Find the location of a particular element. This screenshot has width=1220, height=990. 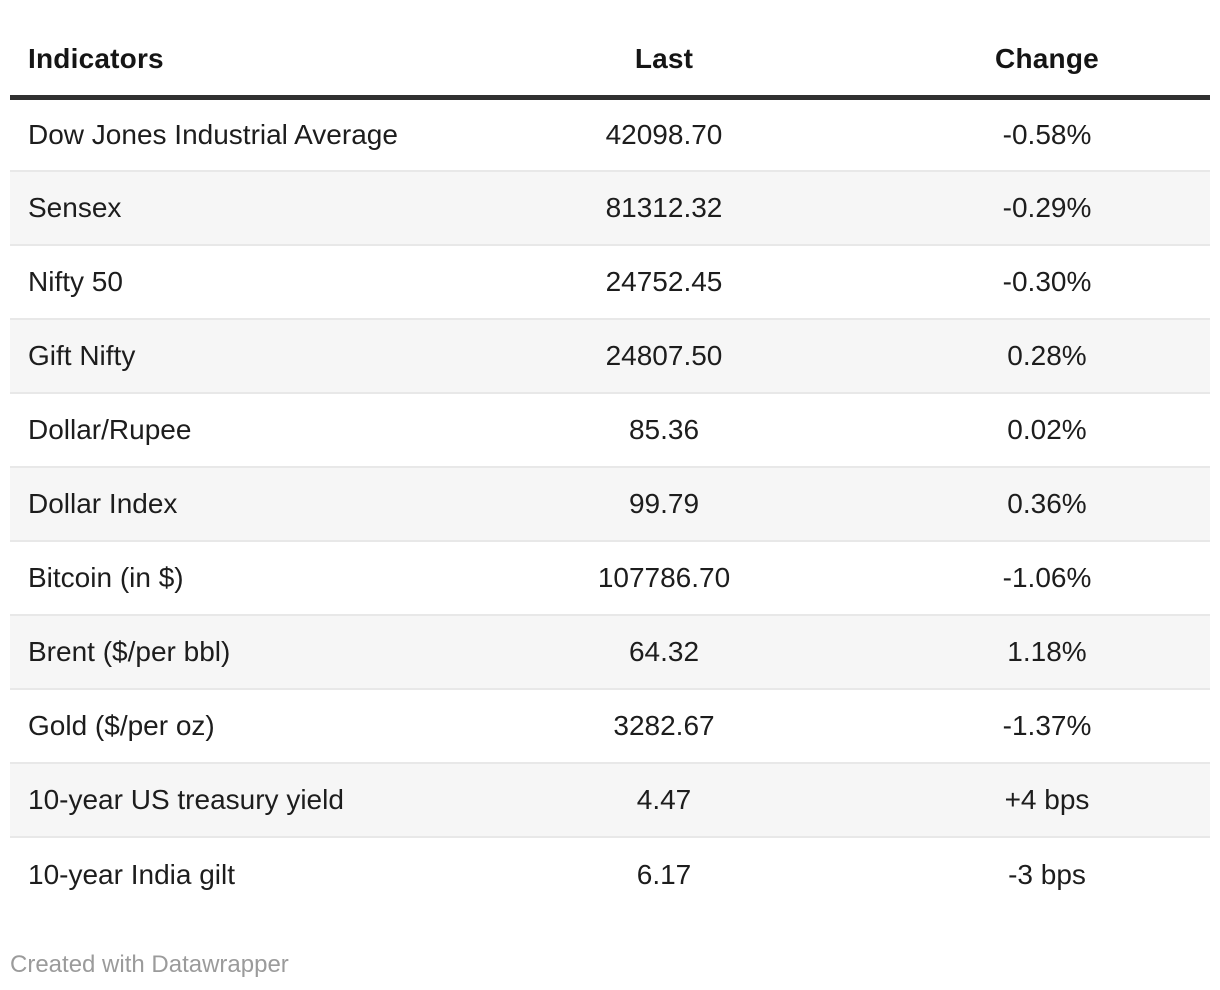

cell-last: 107786.70 is located at coordinates (664, 577).